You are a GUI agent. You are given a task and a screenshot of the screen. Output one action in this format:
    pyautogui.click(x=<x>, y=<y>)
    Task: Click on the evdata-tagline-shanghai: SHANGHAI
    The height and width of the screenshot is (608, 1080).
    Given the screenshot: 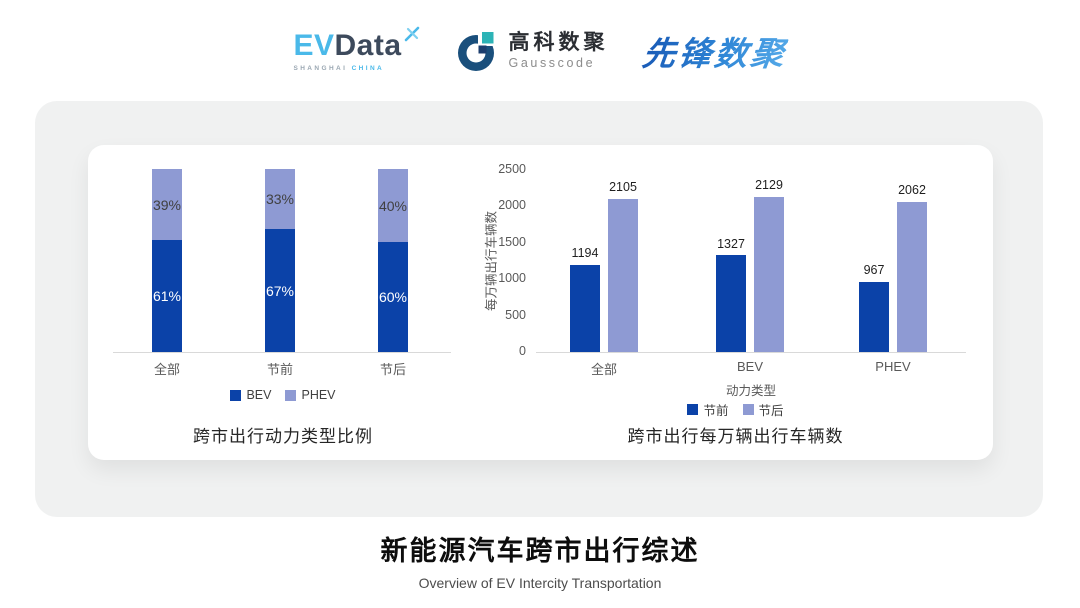 What is the action you would take?
    pyautogui.click(x=320, y=68)
    